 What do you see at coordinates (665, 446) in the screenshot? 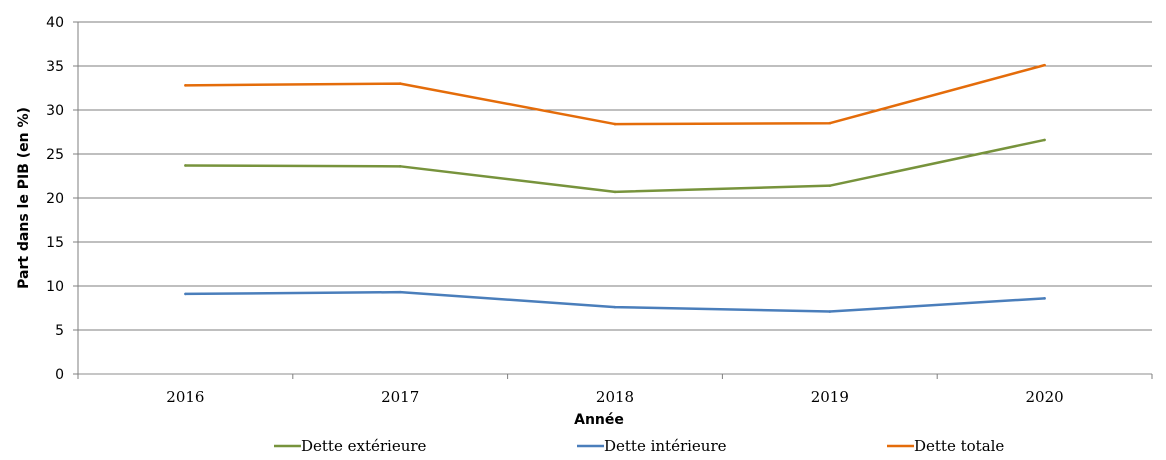
I see `legend-label: Dette intérieure` at bounding box center [665, 446].